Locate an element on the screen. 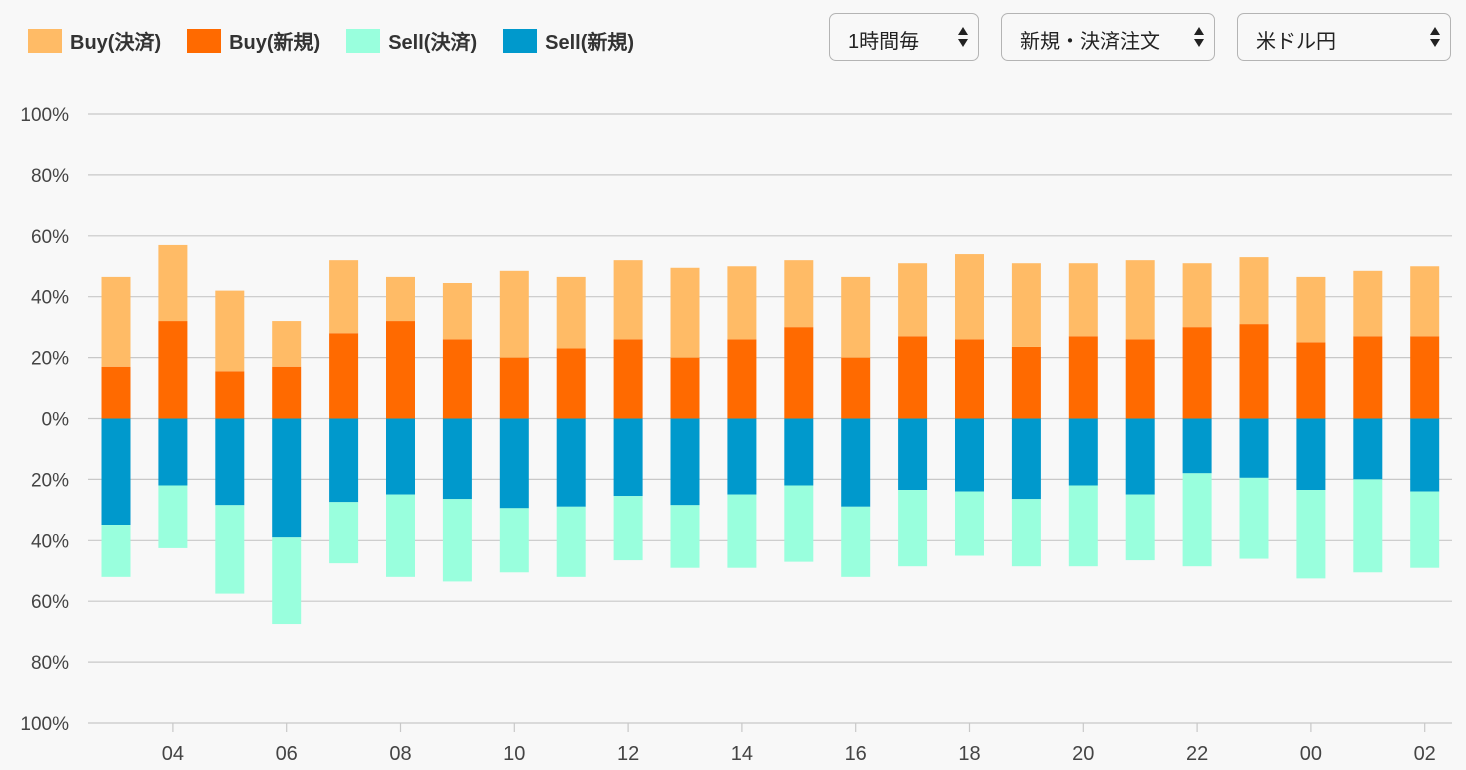 The height and width of the screenshot is (770, 1466). legend-item-sell-new: Sell(新規) is located at coordinates (568, 40).